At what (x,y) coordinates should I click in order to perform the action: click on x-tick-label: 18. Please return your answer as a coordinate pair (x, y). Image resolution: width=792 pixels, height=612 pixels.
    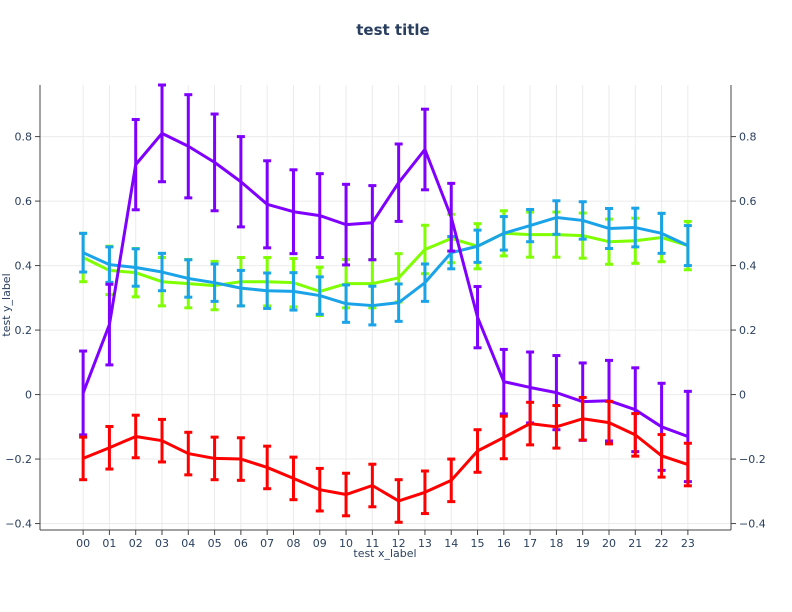
    Looking at the image, I should click on (556, 543).